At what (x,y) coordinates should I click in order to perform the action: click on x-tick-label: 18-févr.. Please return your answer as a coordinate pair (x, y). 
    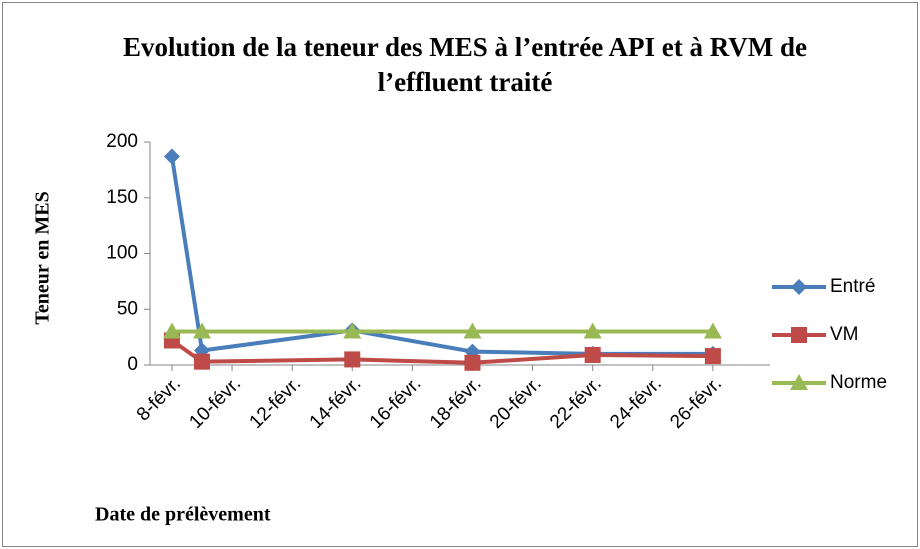
    Looking at the image, I should click on (456, 403).